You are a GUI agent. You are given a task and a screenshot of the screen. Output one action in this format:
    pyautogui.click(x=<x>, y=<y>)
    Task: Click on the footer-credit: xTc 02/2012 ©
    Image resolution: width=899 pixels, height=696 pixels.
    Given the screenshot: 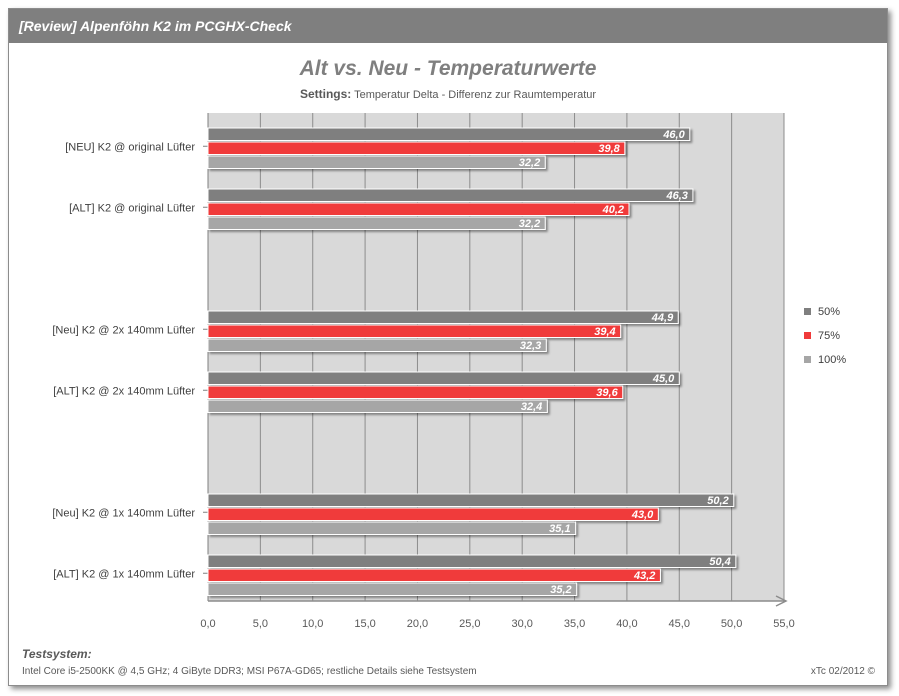 What is the action you would take?
    pyautogui.click(x=842, y=671)
    